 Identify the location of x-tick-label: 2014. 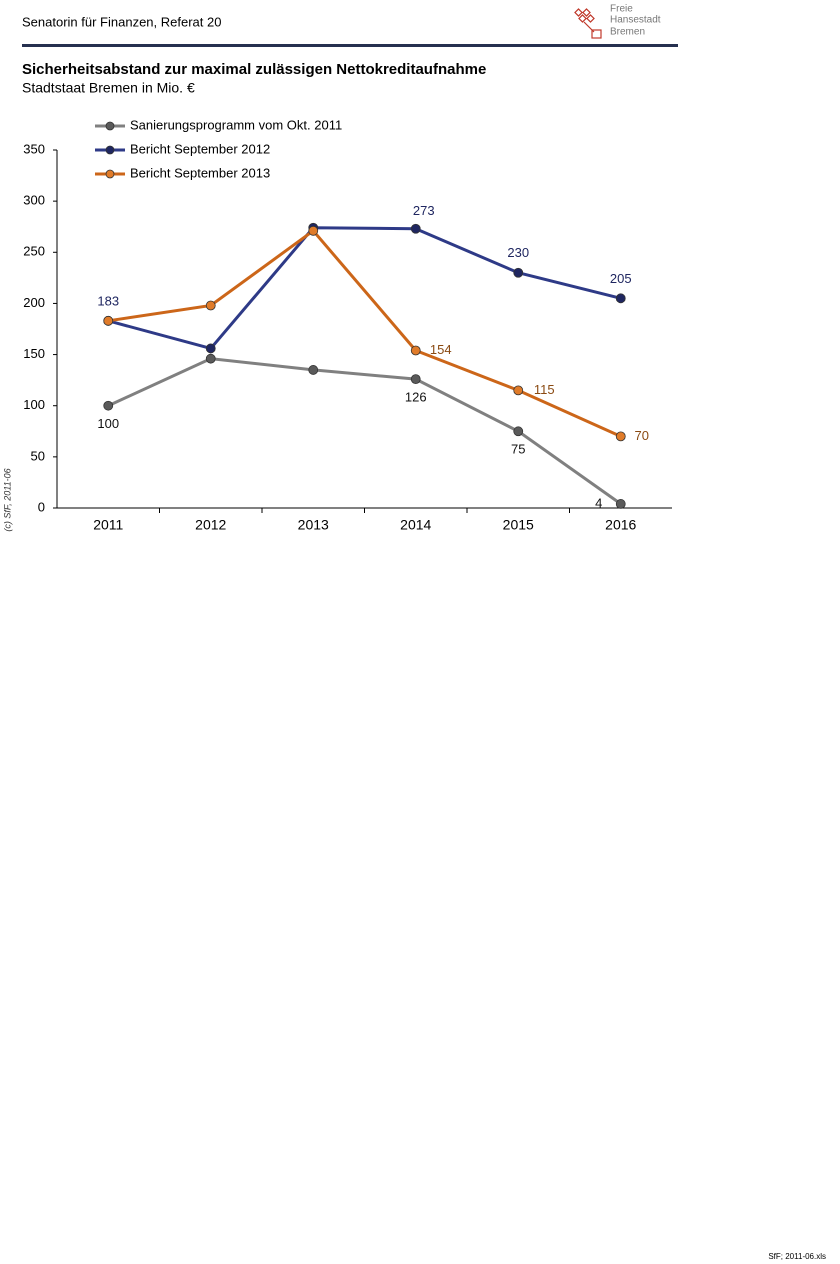
(415, 525).